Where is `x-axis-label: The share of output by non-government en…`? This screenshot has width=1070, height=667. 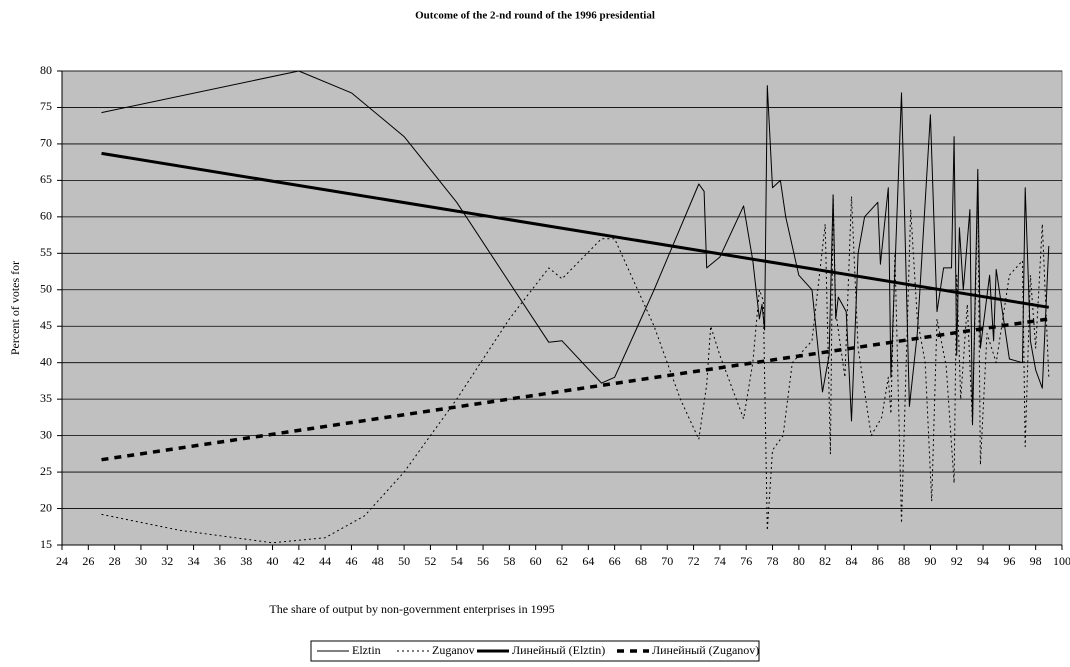 x-axis-label: The share of output by non-government en… is located at coordinates (411, 609).